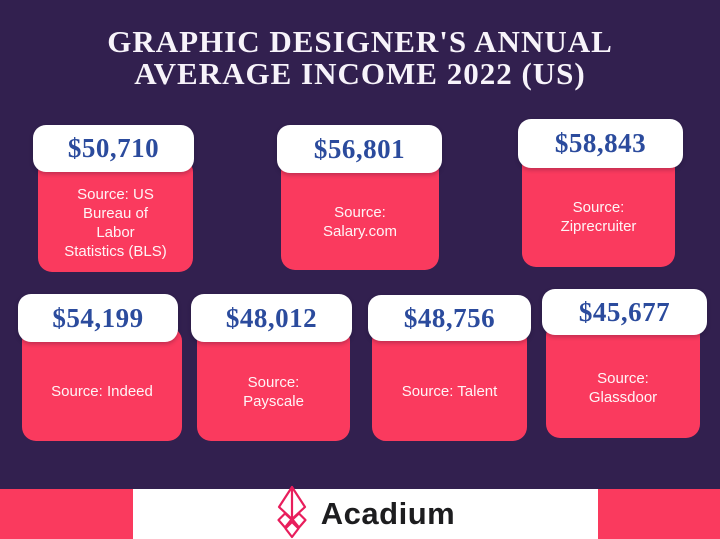  I want to click on card-source-panel: Source: Talent, so click(449, 384).